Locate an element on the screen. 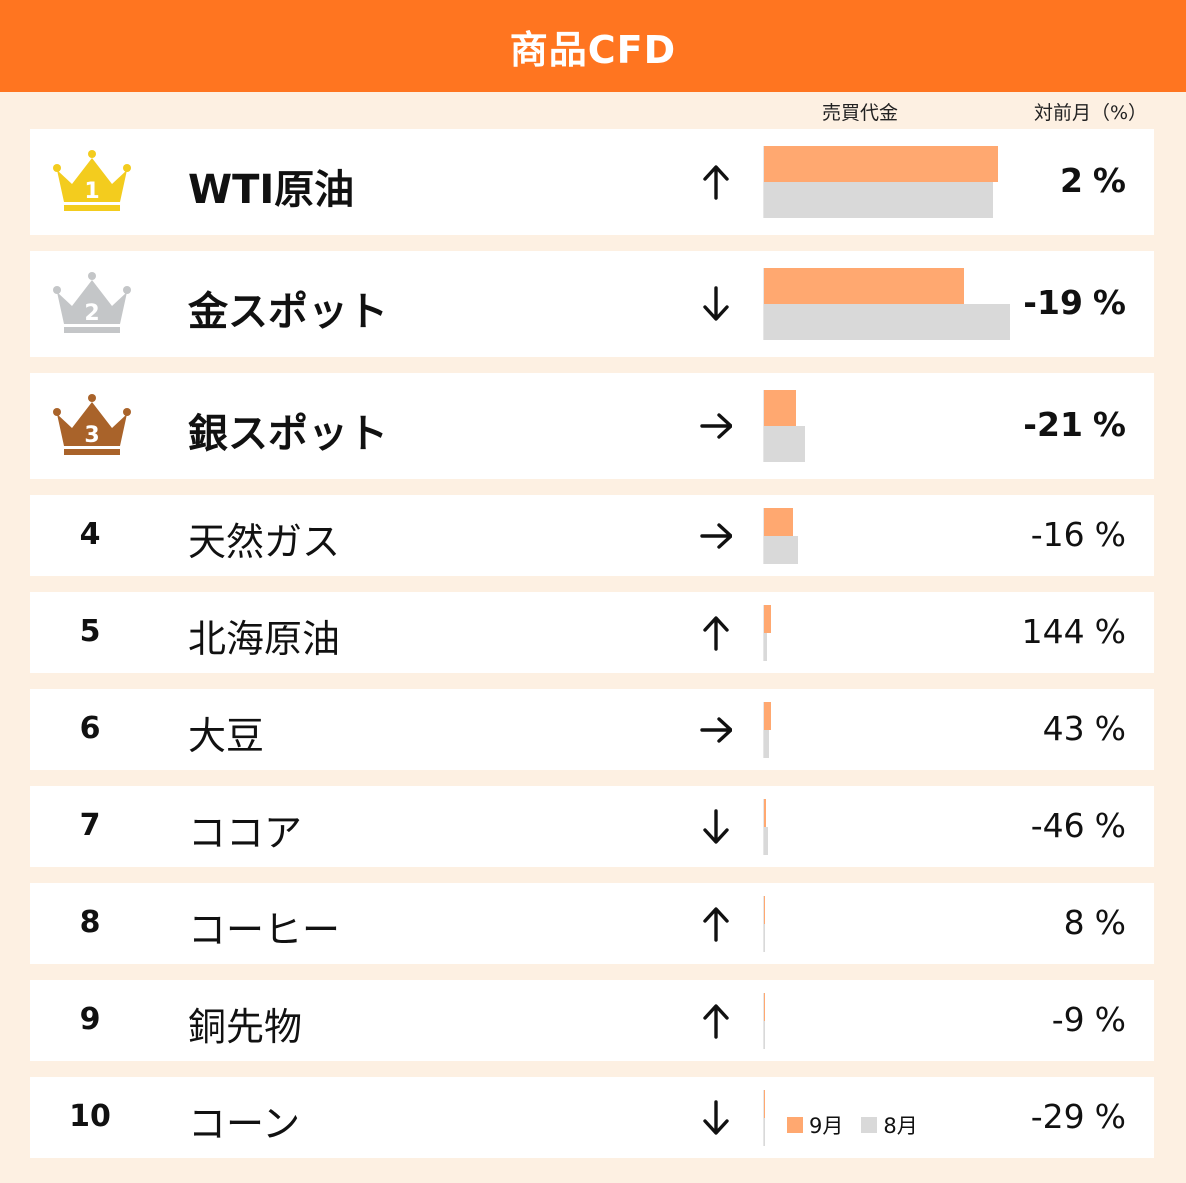 This screenshot has width=1186, height=1183. ranking-row: 6 大豆 43% is located at coordinates (592, 729).